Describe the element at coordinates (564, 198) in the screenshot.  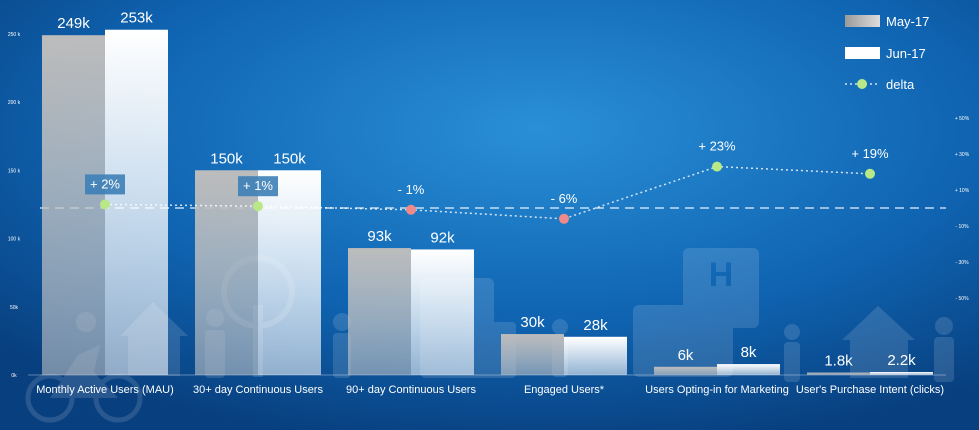
I see `delta-label: - 6%` at that location.